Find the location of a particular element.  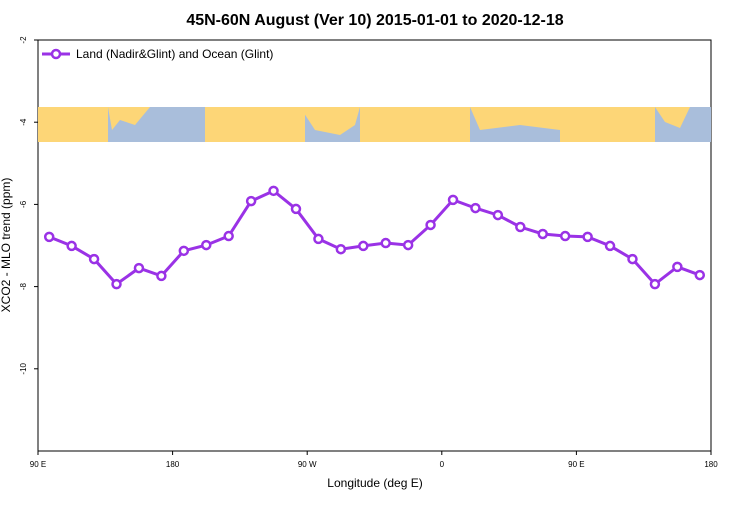

legend: Land (Nadir&Glint) and Ocean (Glint) is located at coordinates (157, 54).